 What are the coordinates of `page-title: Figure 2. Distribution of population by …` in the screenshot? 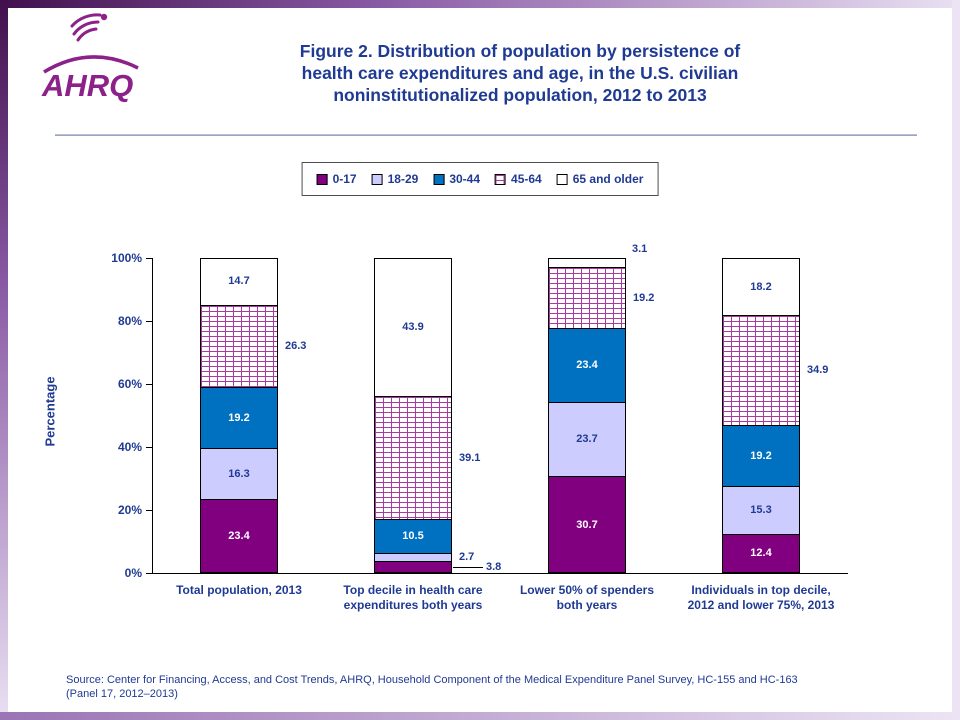 It's located at (520, 73).